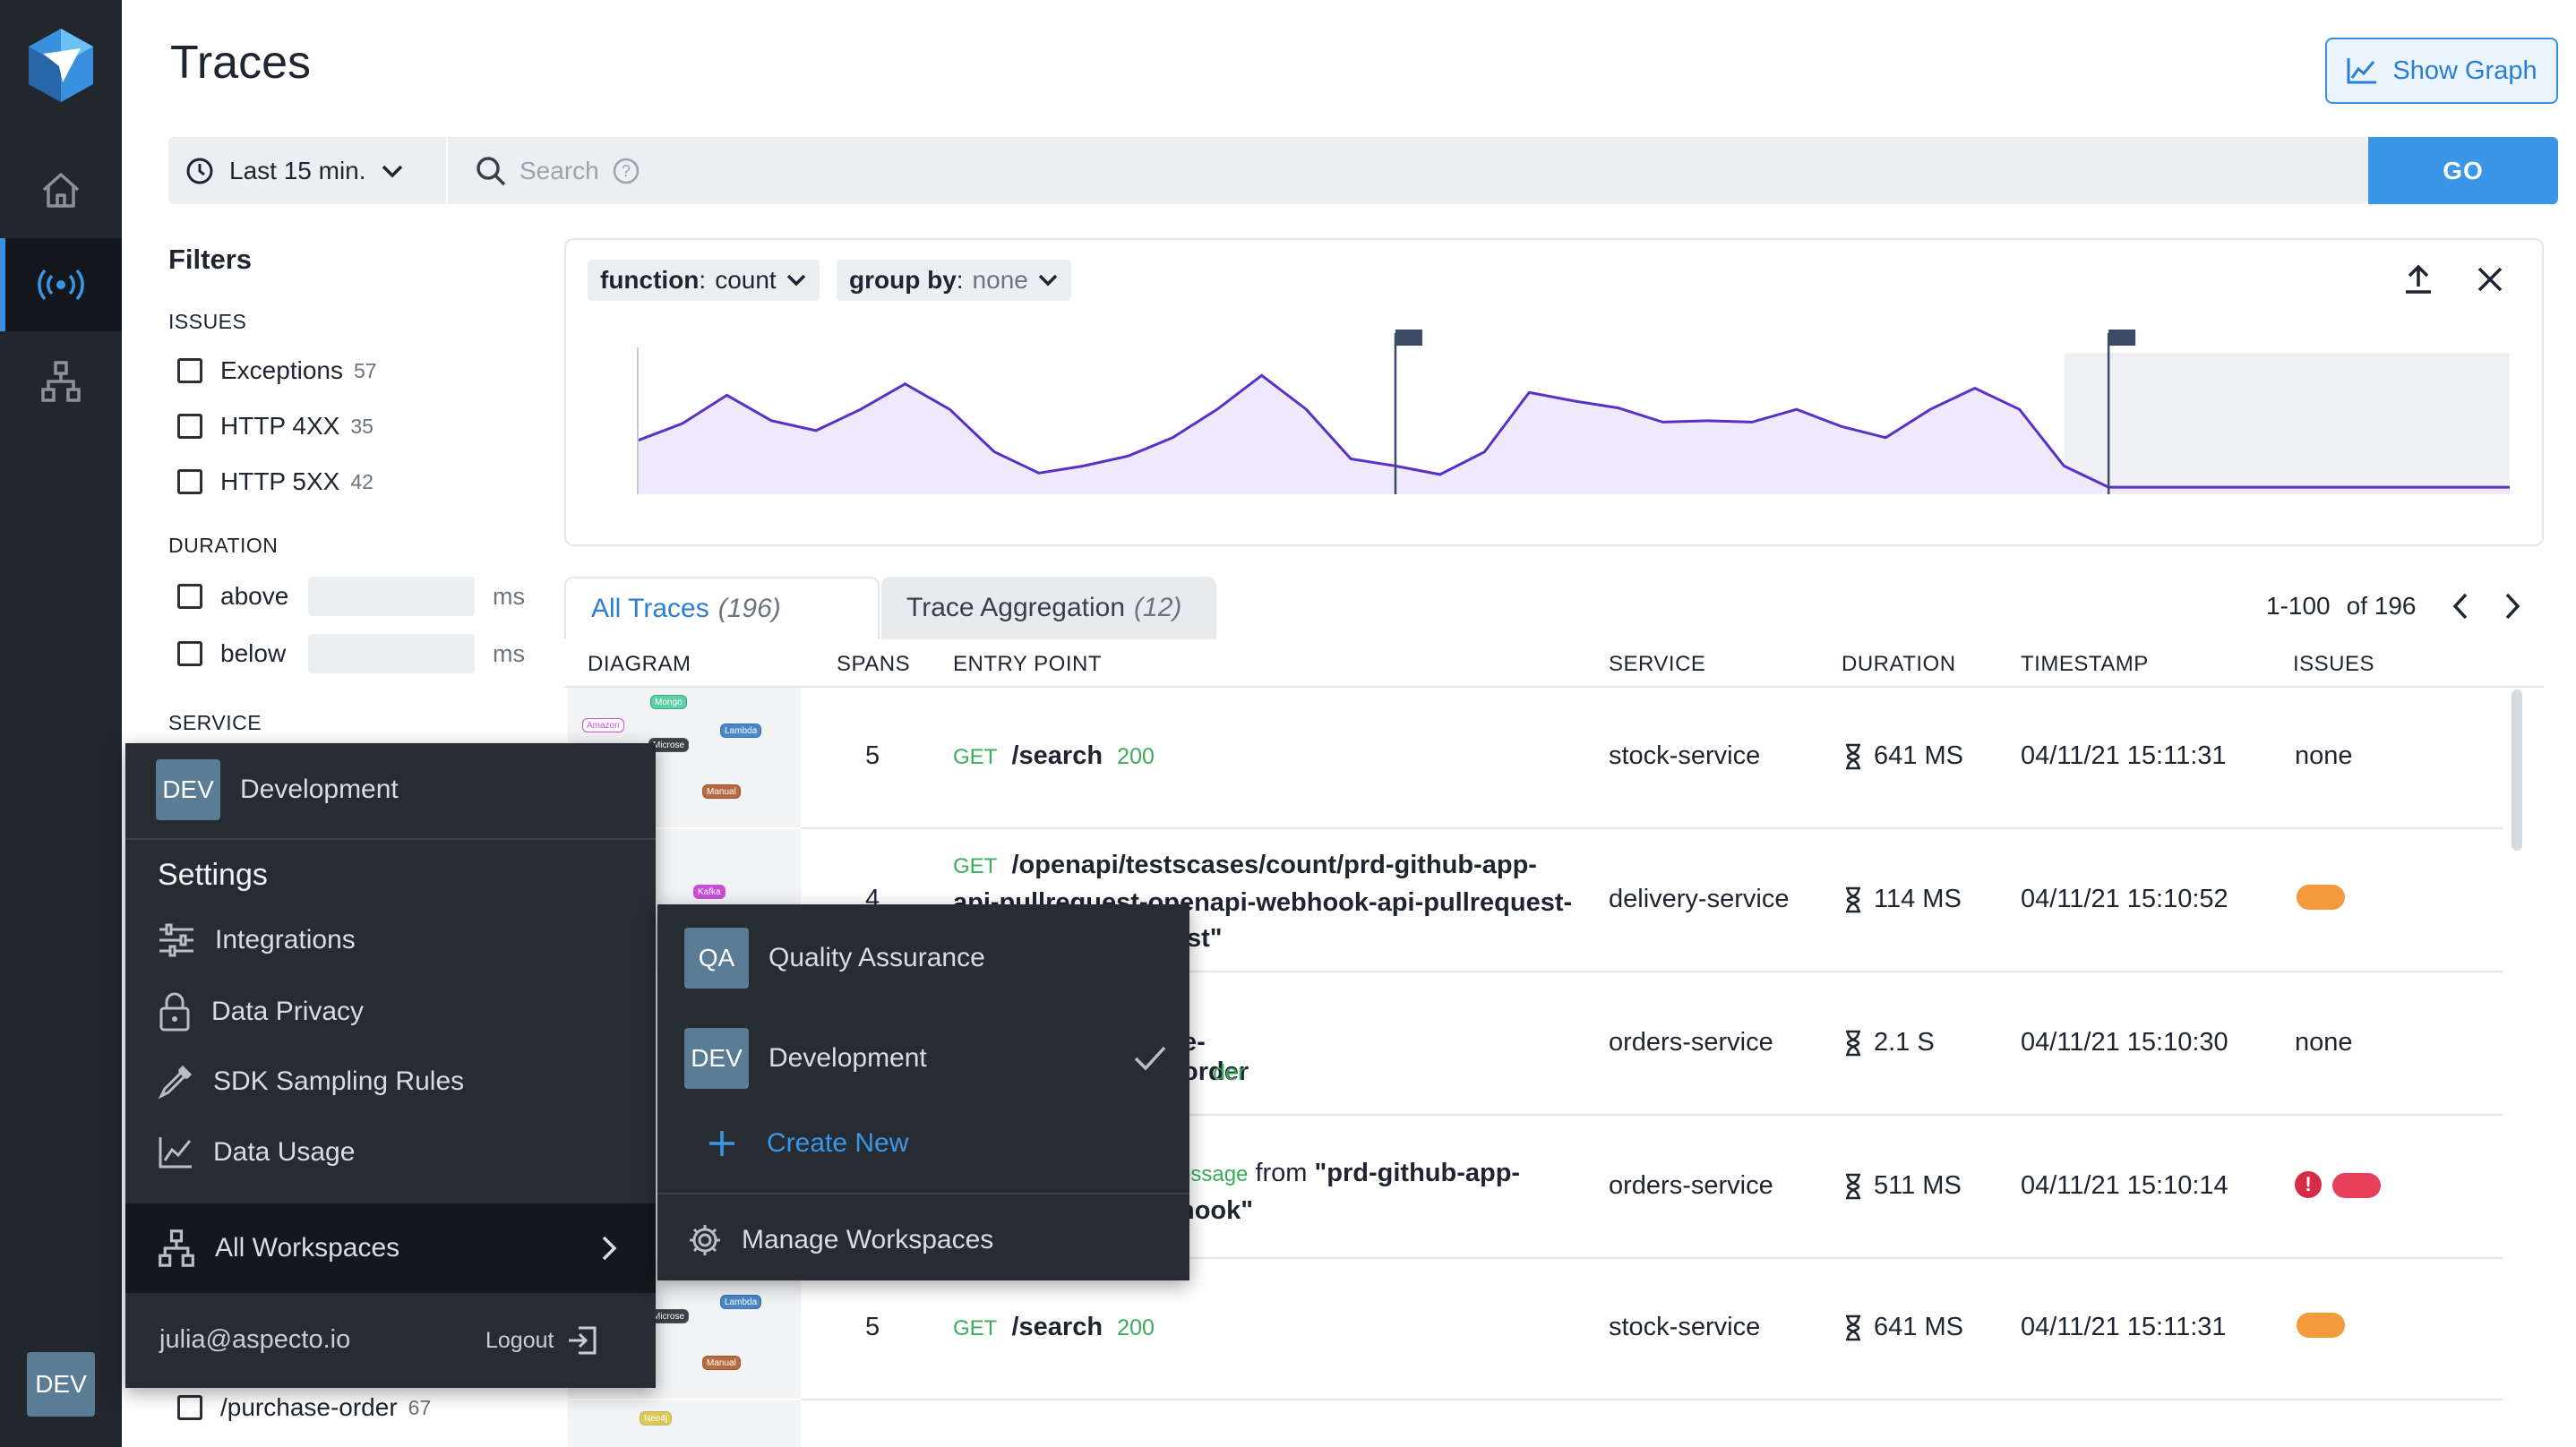  I want to click on tab-all-traces: All Traces (196), so click(722, 608).